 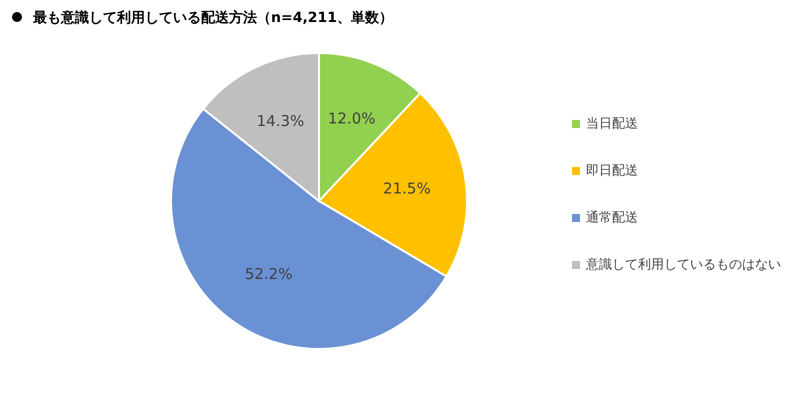 I want to click on legend-label: 即日配送, so click(x=612, y=171).